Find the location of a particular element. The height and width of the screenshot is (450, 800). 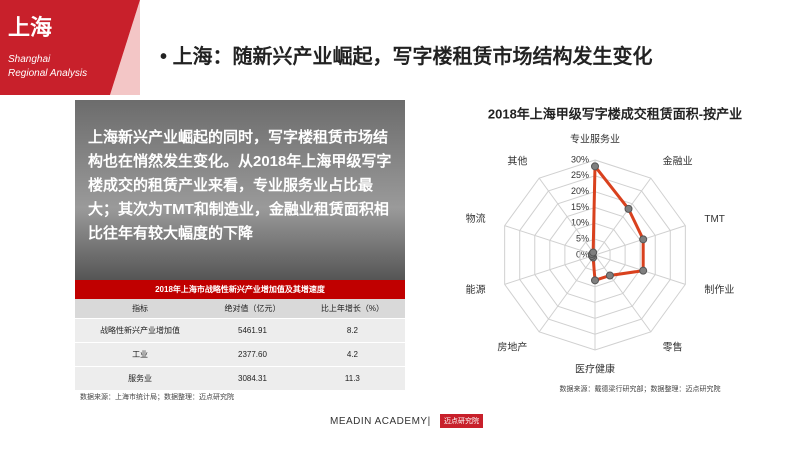

category-label: 其他 is located at coordinates (517, 161).